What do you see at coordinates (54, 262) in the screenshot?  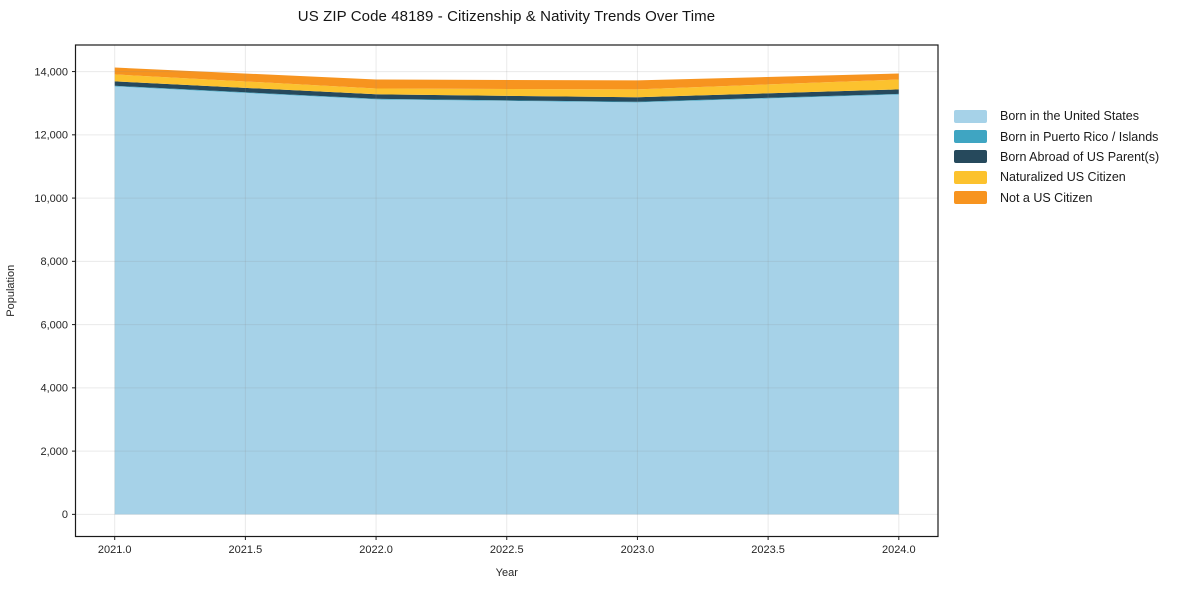 I see `y-tick-label: 8,000` at bounding box center [54, 262].